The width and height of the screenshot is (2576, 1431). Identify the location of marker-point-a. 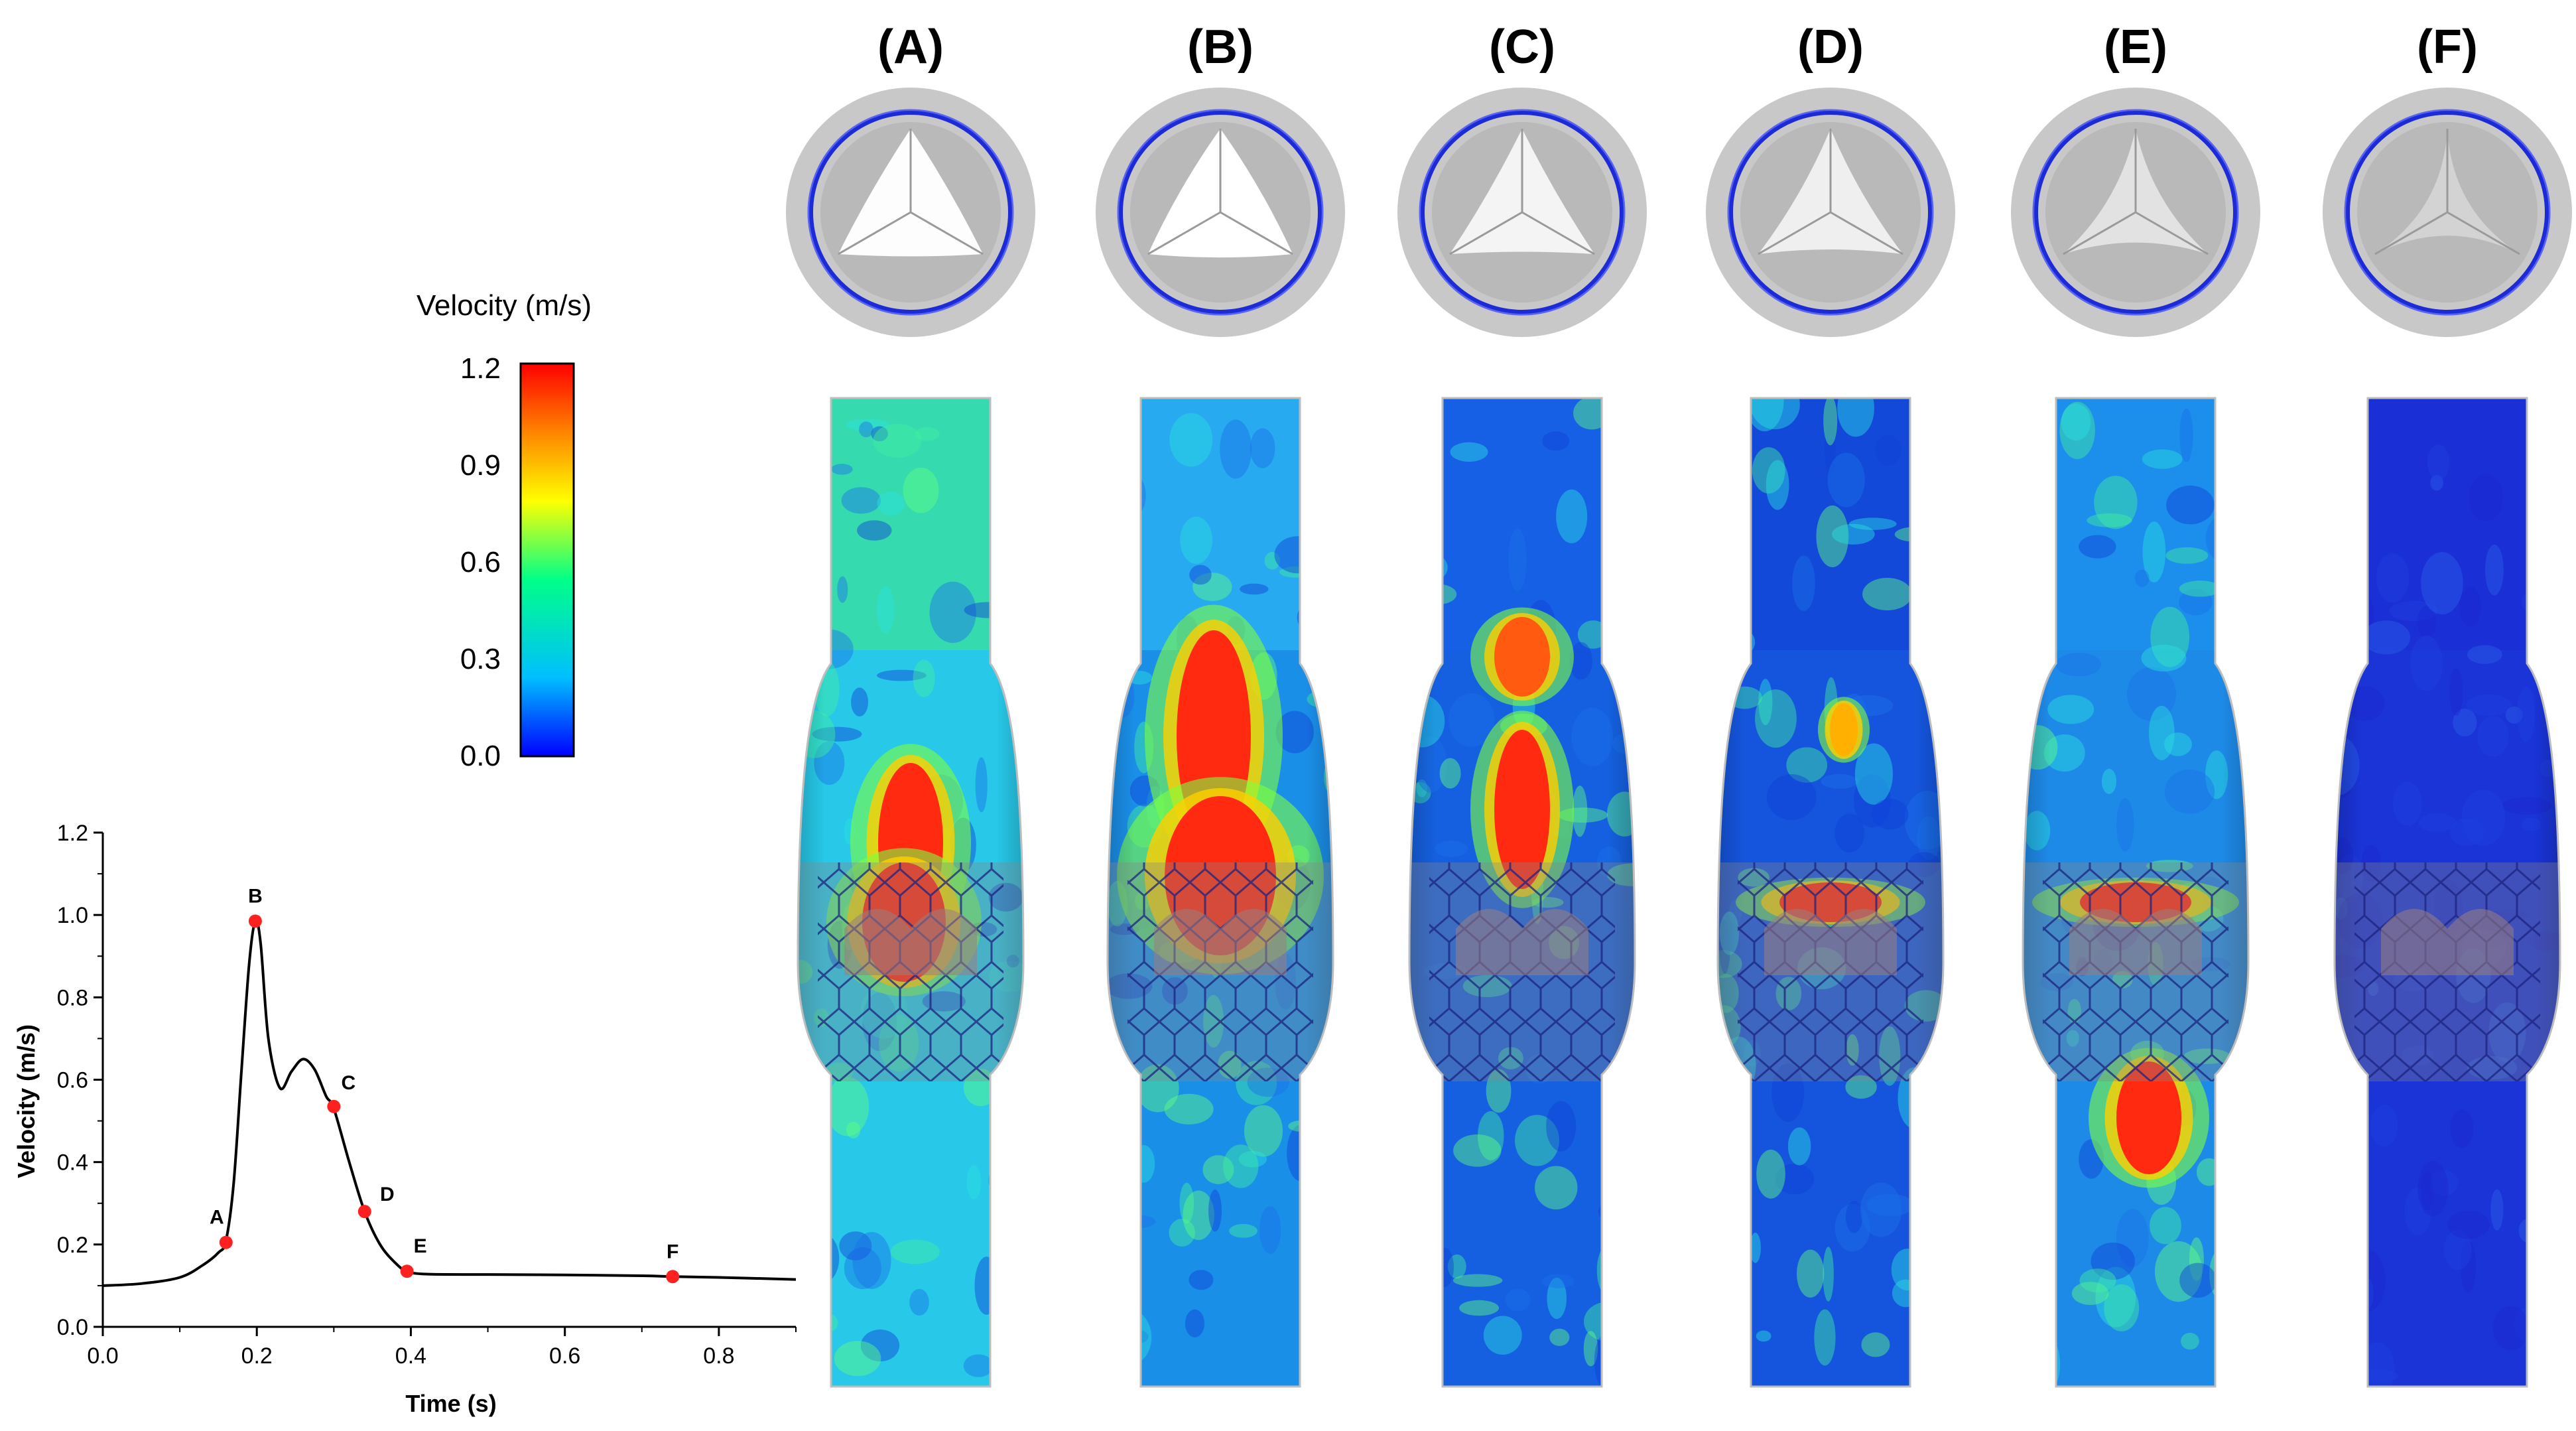
(226, 1242).